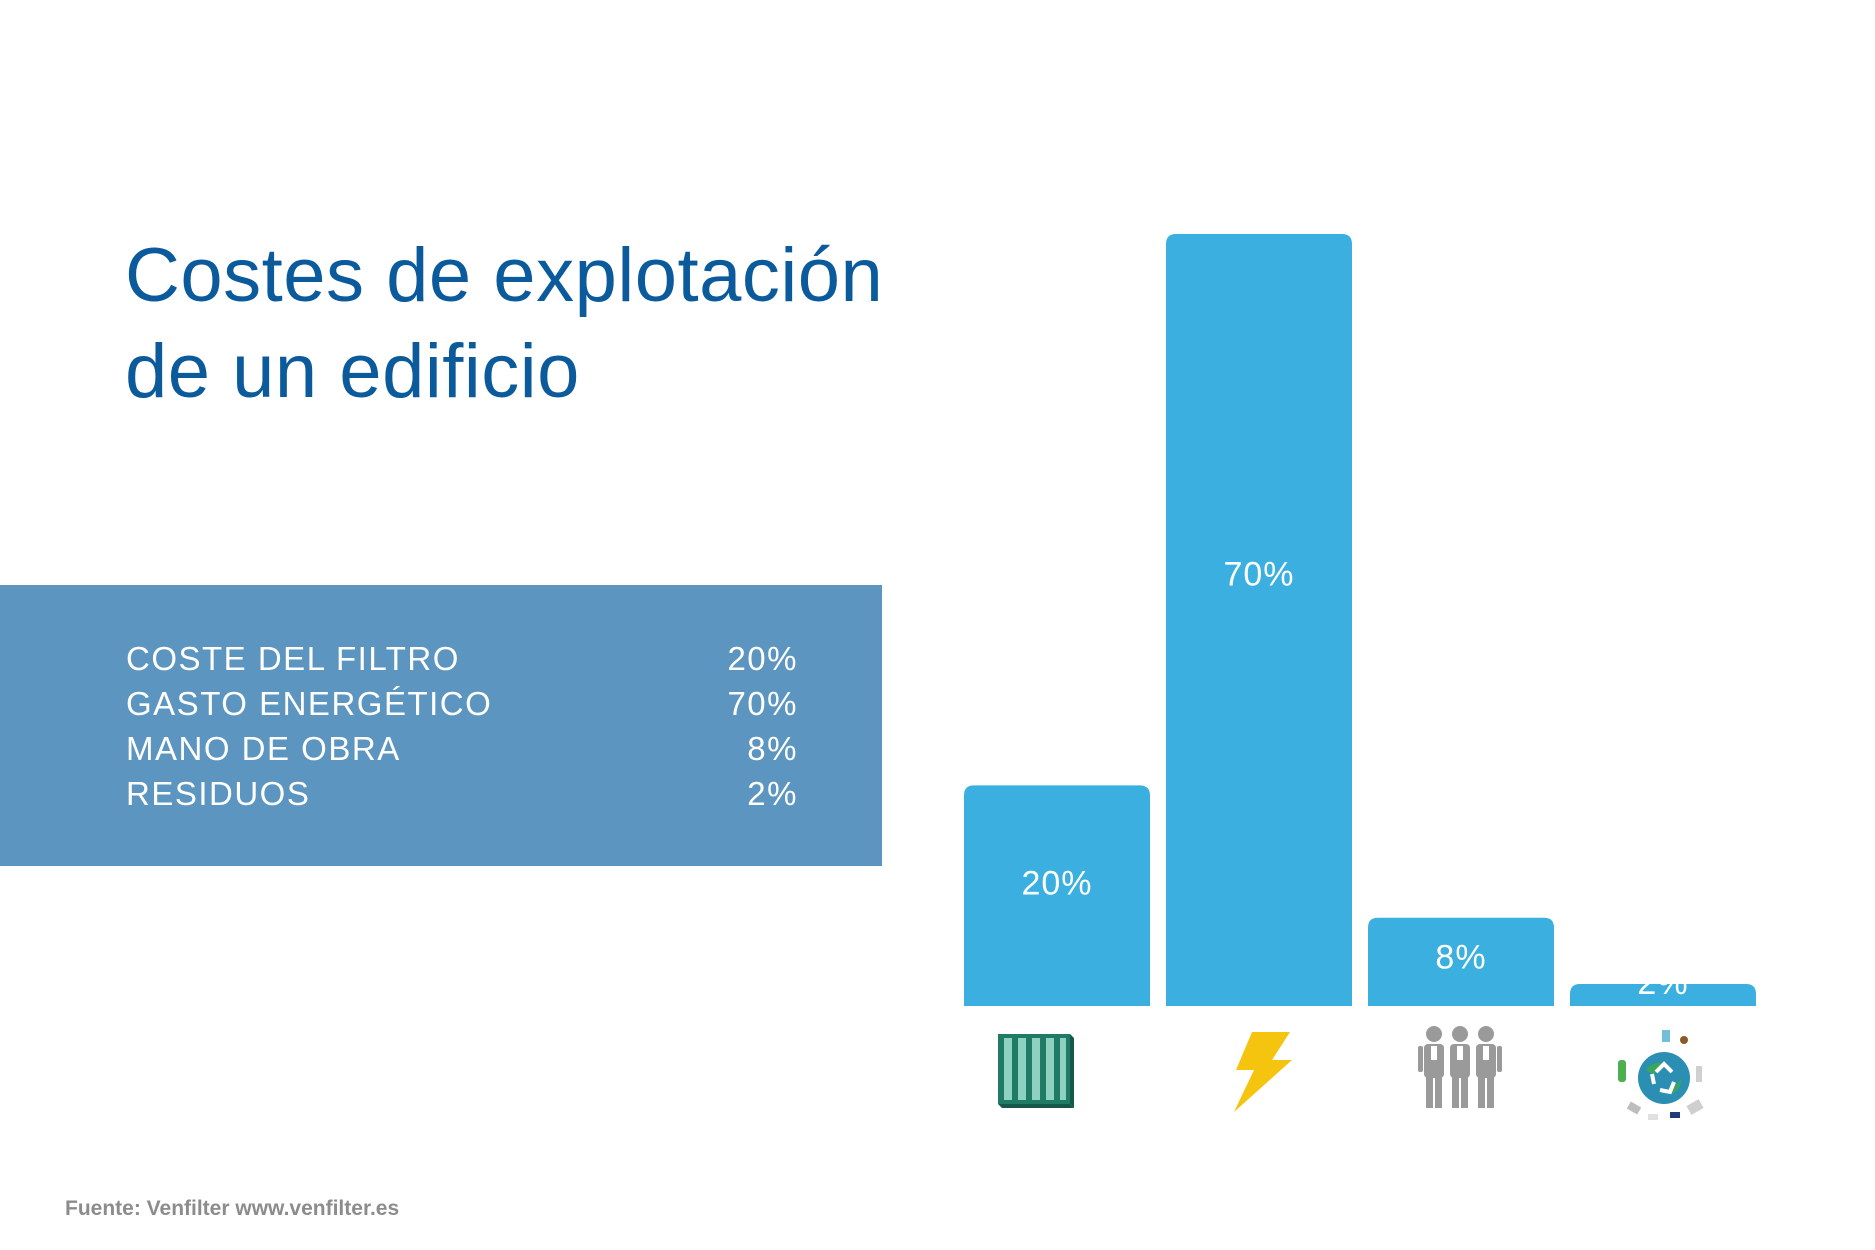 This screenshot has height=1250, width=1875. I want to click on bar-value-label: 2%, so click(1662, 983).